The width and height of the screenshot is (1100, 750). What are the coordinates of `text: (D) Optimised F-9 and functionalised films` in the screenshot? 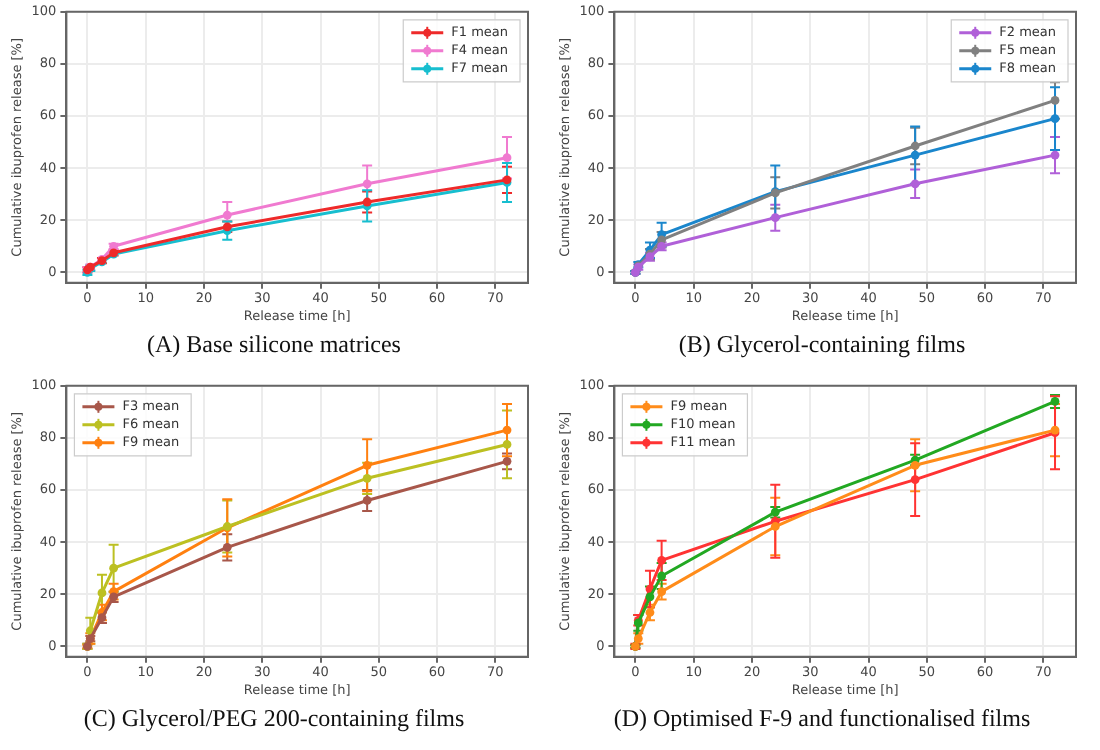 It's located at (822, 719).